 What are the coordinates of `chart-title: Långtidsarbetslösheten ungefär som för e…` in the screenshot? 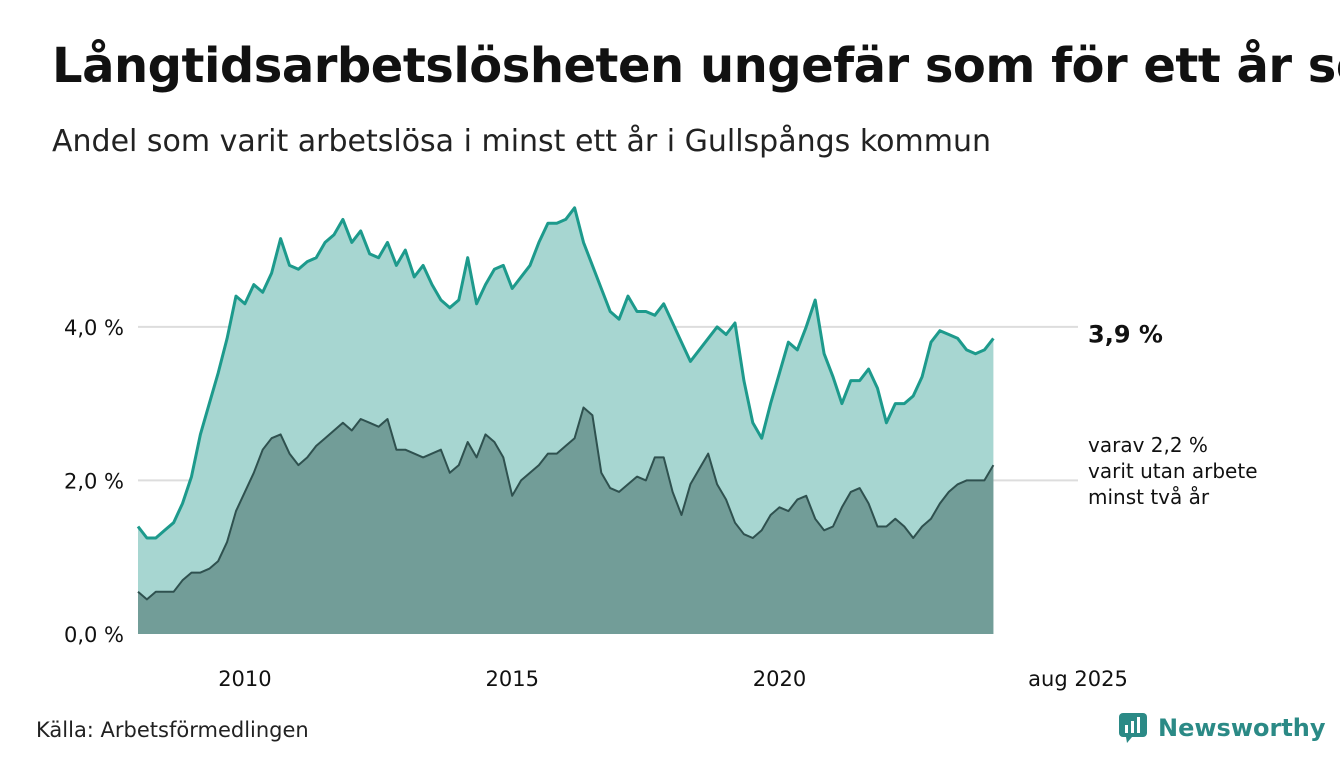 It's located at (696, 66).